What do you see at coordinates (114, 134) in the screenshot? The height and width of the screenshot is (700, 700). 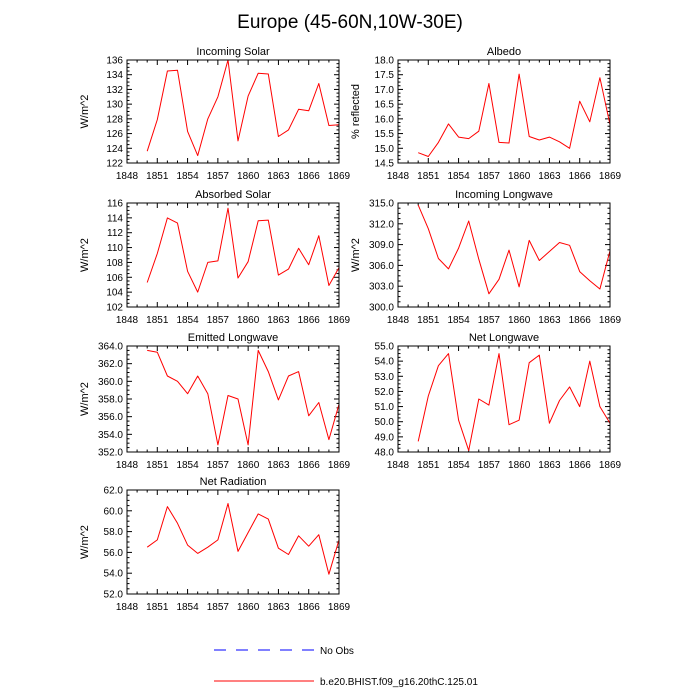 I see `y-tick-label: 126` at bounding box center [114, 134].